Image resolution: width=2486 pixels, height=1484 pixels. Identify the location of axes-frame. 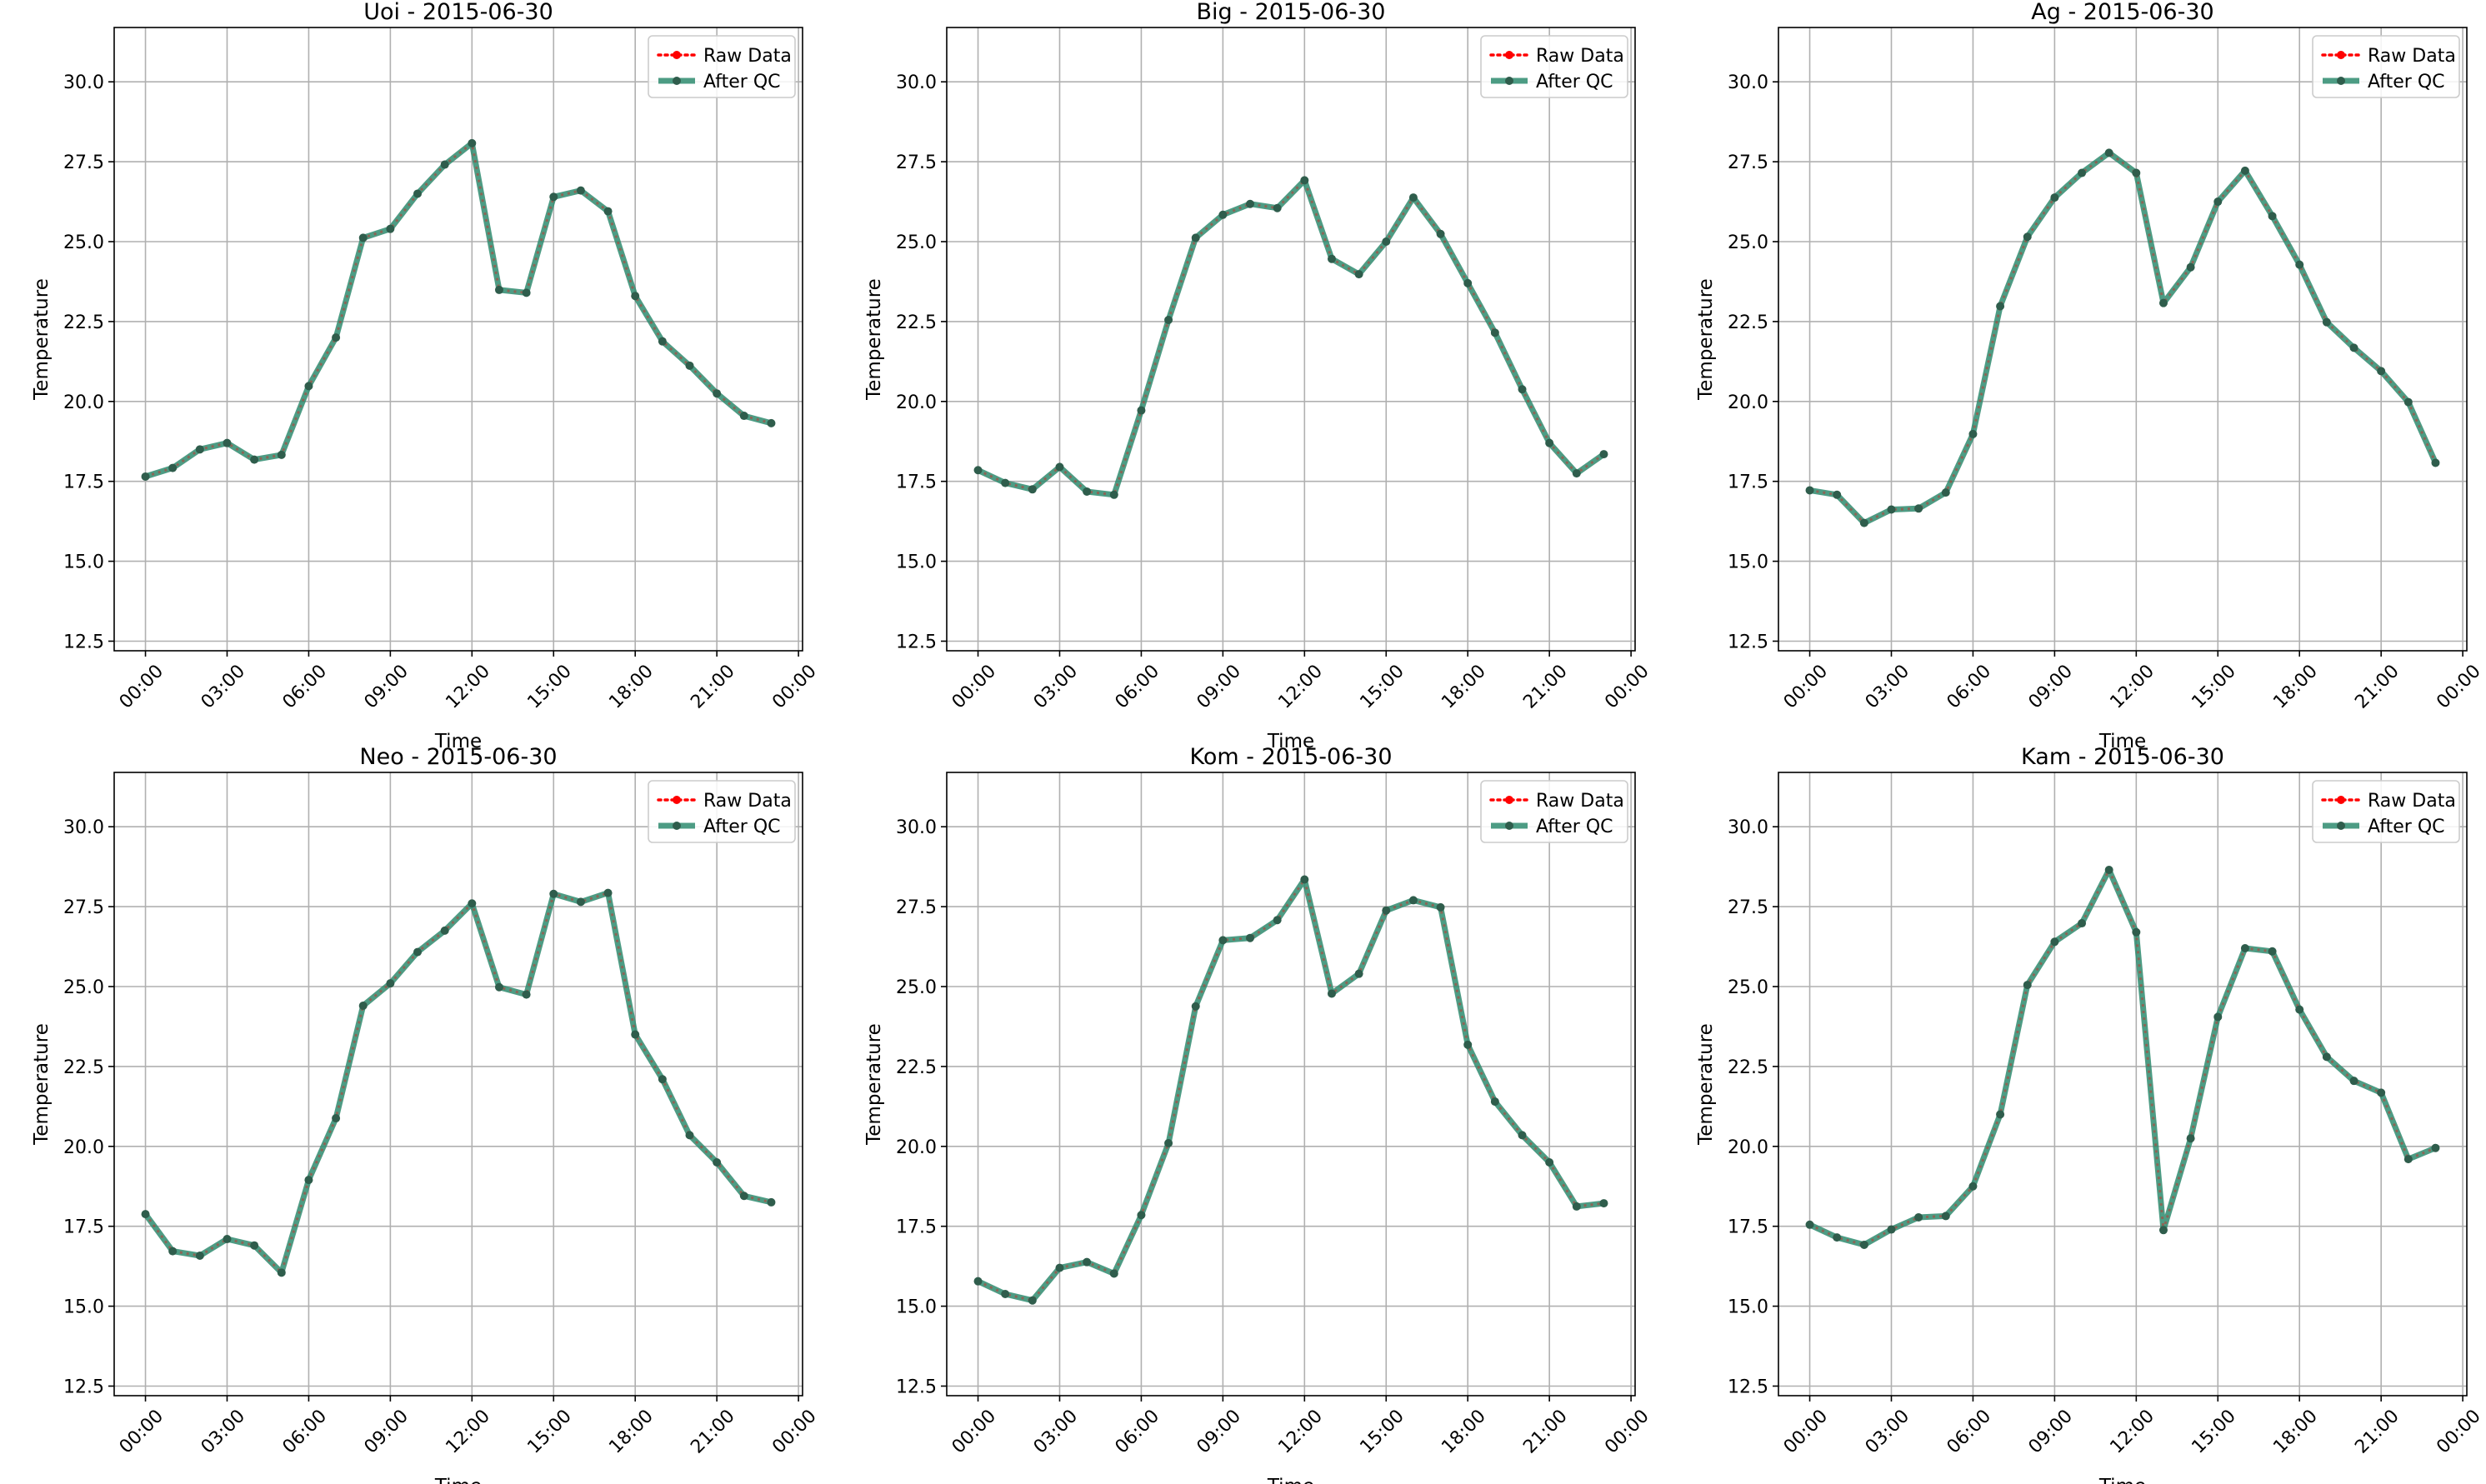
(458, 1084).